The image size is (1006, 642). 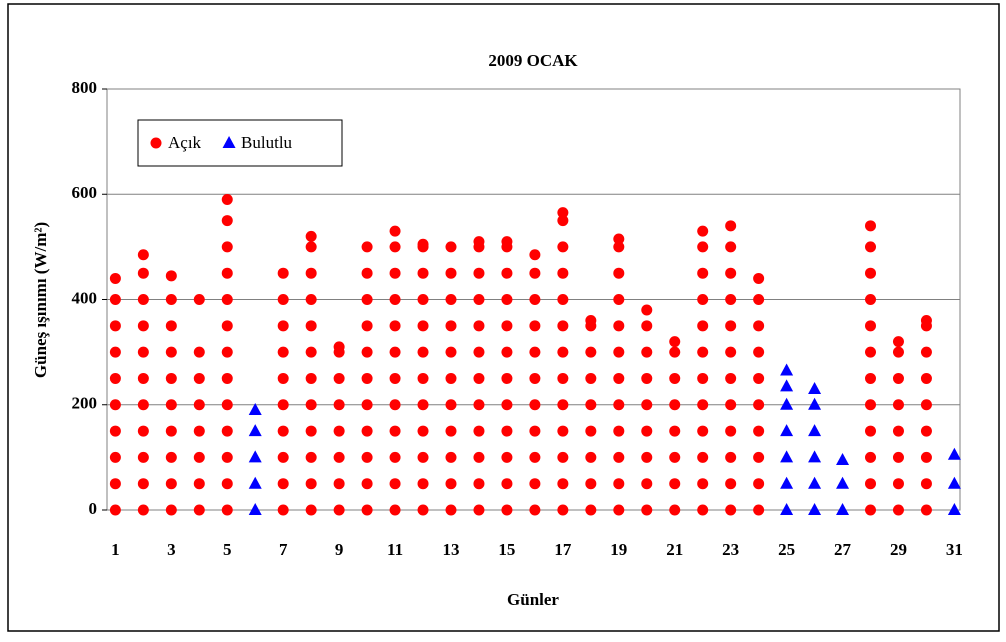 I want to click on x-tick-label: 5, so click(x=227, y=549).